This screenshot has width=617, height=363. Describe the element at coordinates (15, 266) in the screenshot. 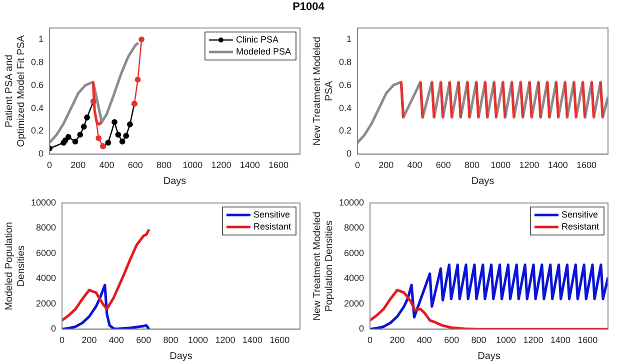

I see `y-axis-title: Modeled Population Densities` at that location.